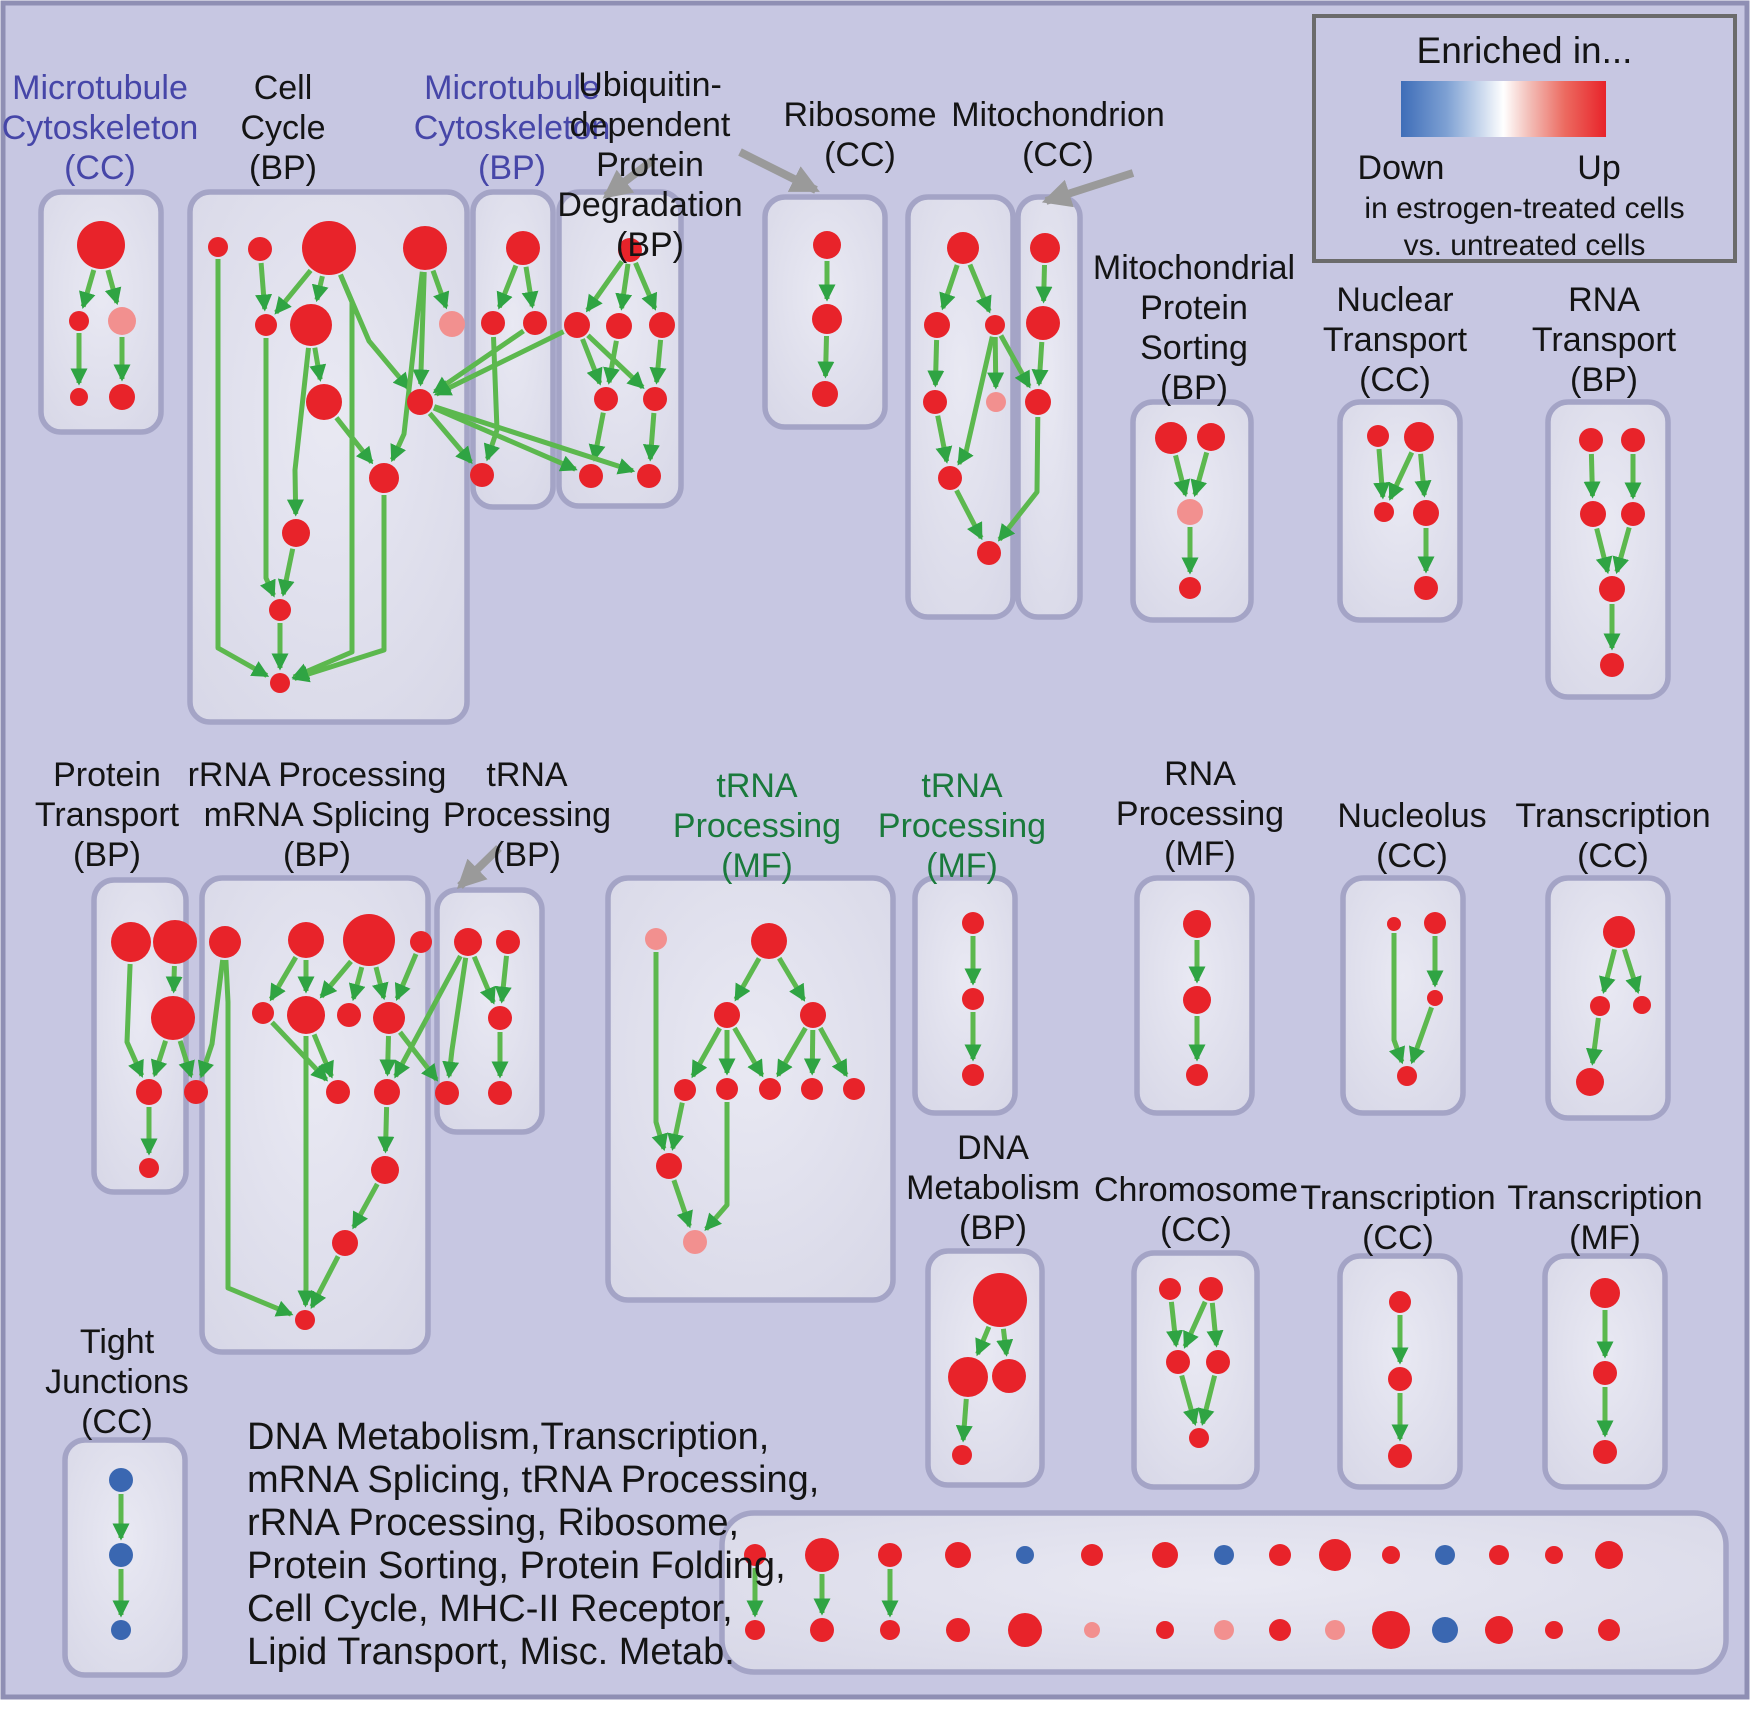 The height and width of the screenshot is (1715, 1750). I want to click on cluster-label-rna-transport: RNA, so click(1604, 300).